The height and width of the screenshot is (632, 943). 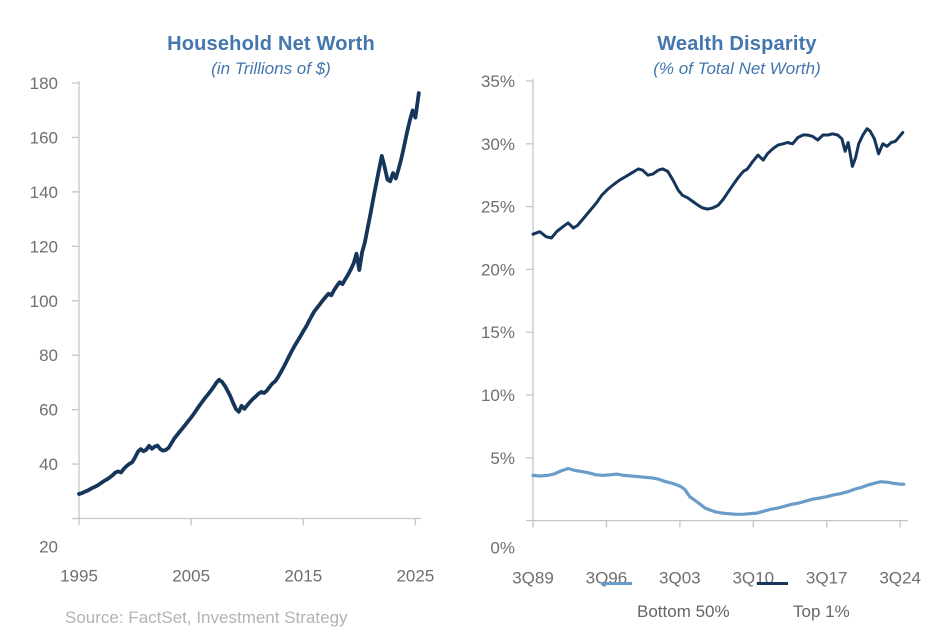 What do you see at coordinates (737, 44) in the screenshot?
I see `right-chart-title: Wealth Disparity` at bounding box center [737, 44].